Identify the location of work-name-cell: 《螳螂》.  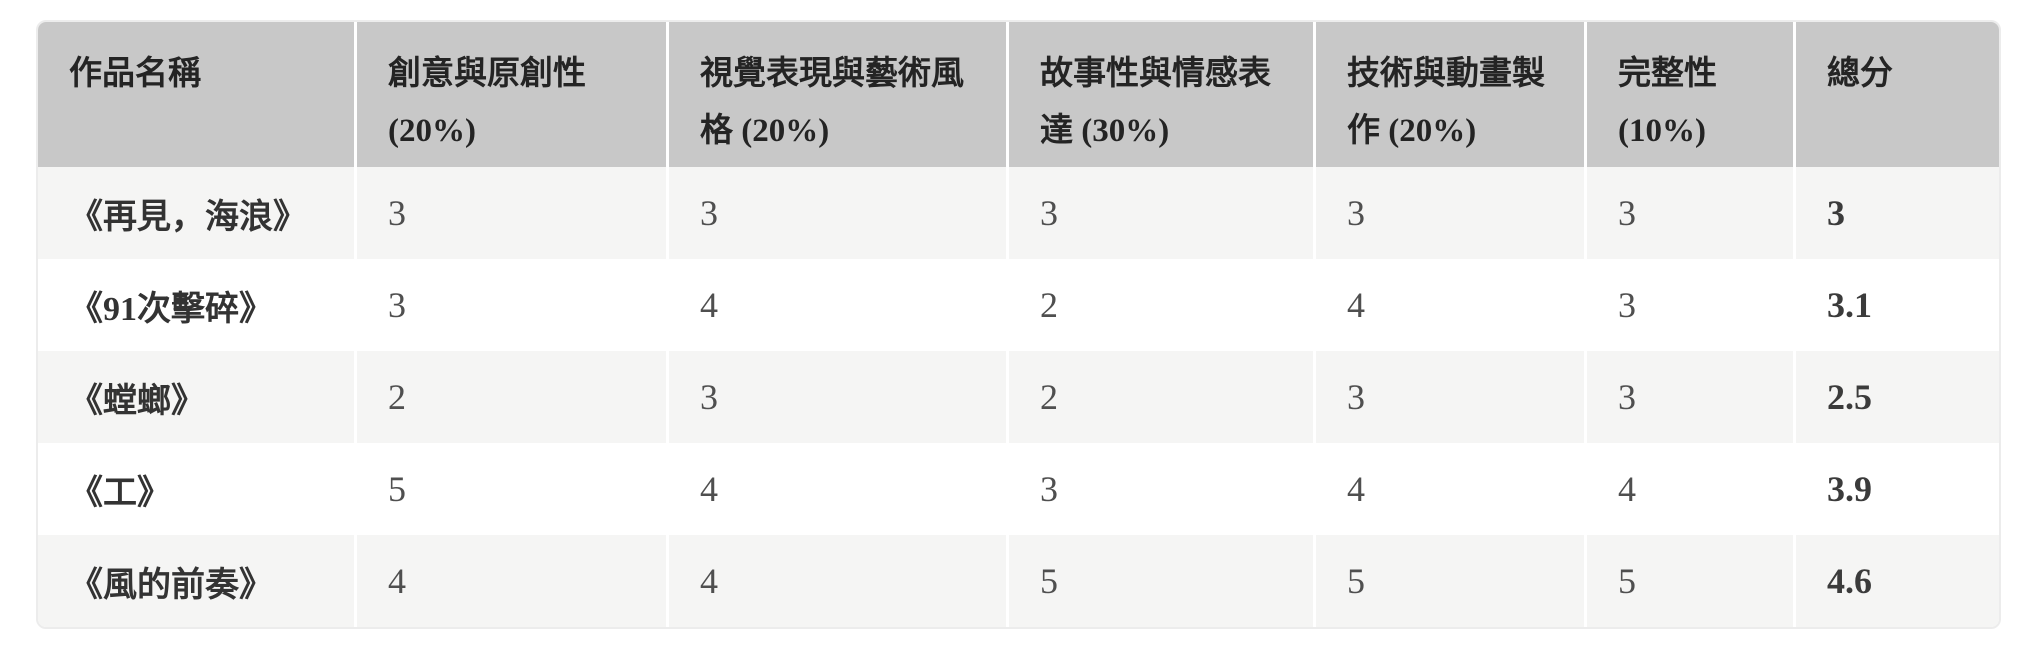
(196, 397).